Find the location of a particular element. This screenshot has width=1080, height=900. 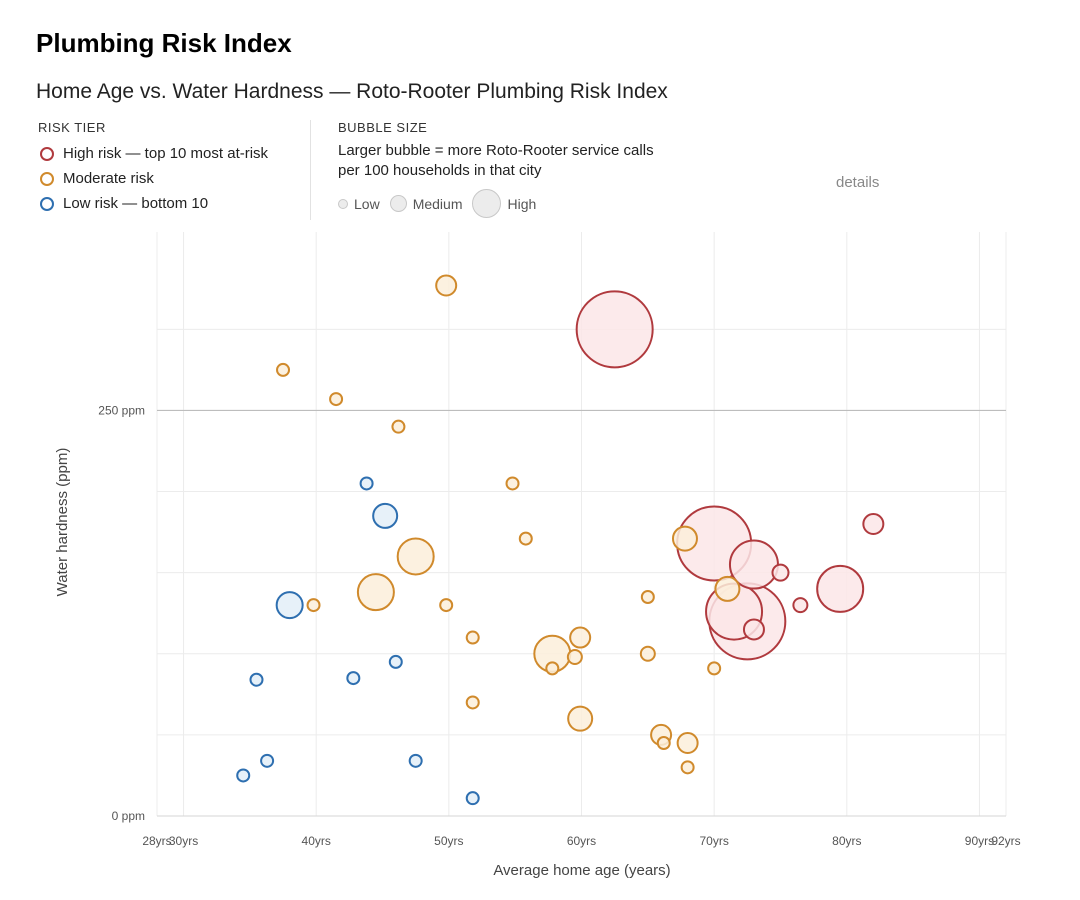

legend-label-low: Low risk — bottom 10 is located at coordinates (136, 203).